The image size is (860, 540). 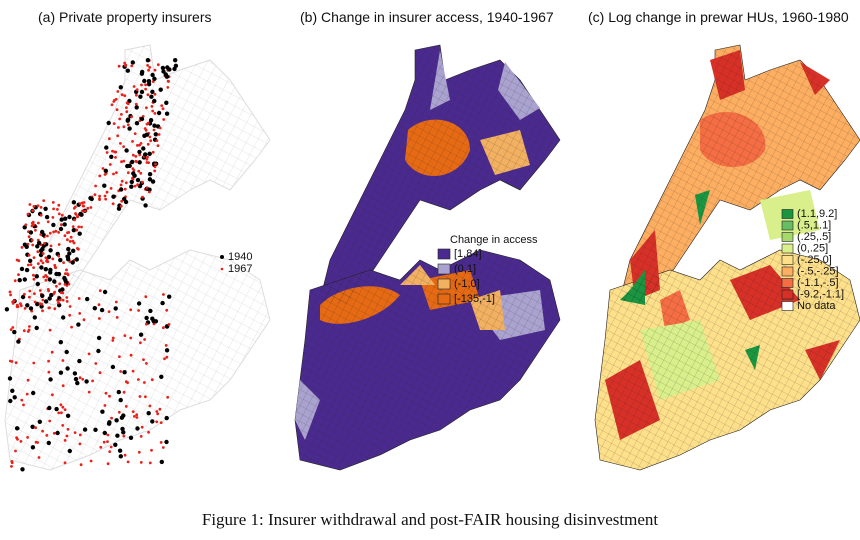 What do you see at coordinates (820, 294) in the screenshot?
I see `legend-label: [-9.2,-1.1]` at bounding box center [820, 294].